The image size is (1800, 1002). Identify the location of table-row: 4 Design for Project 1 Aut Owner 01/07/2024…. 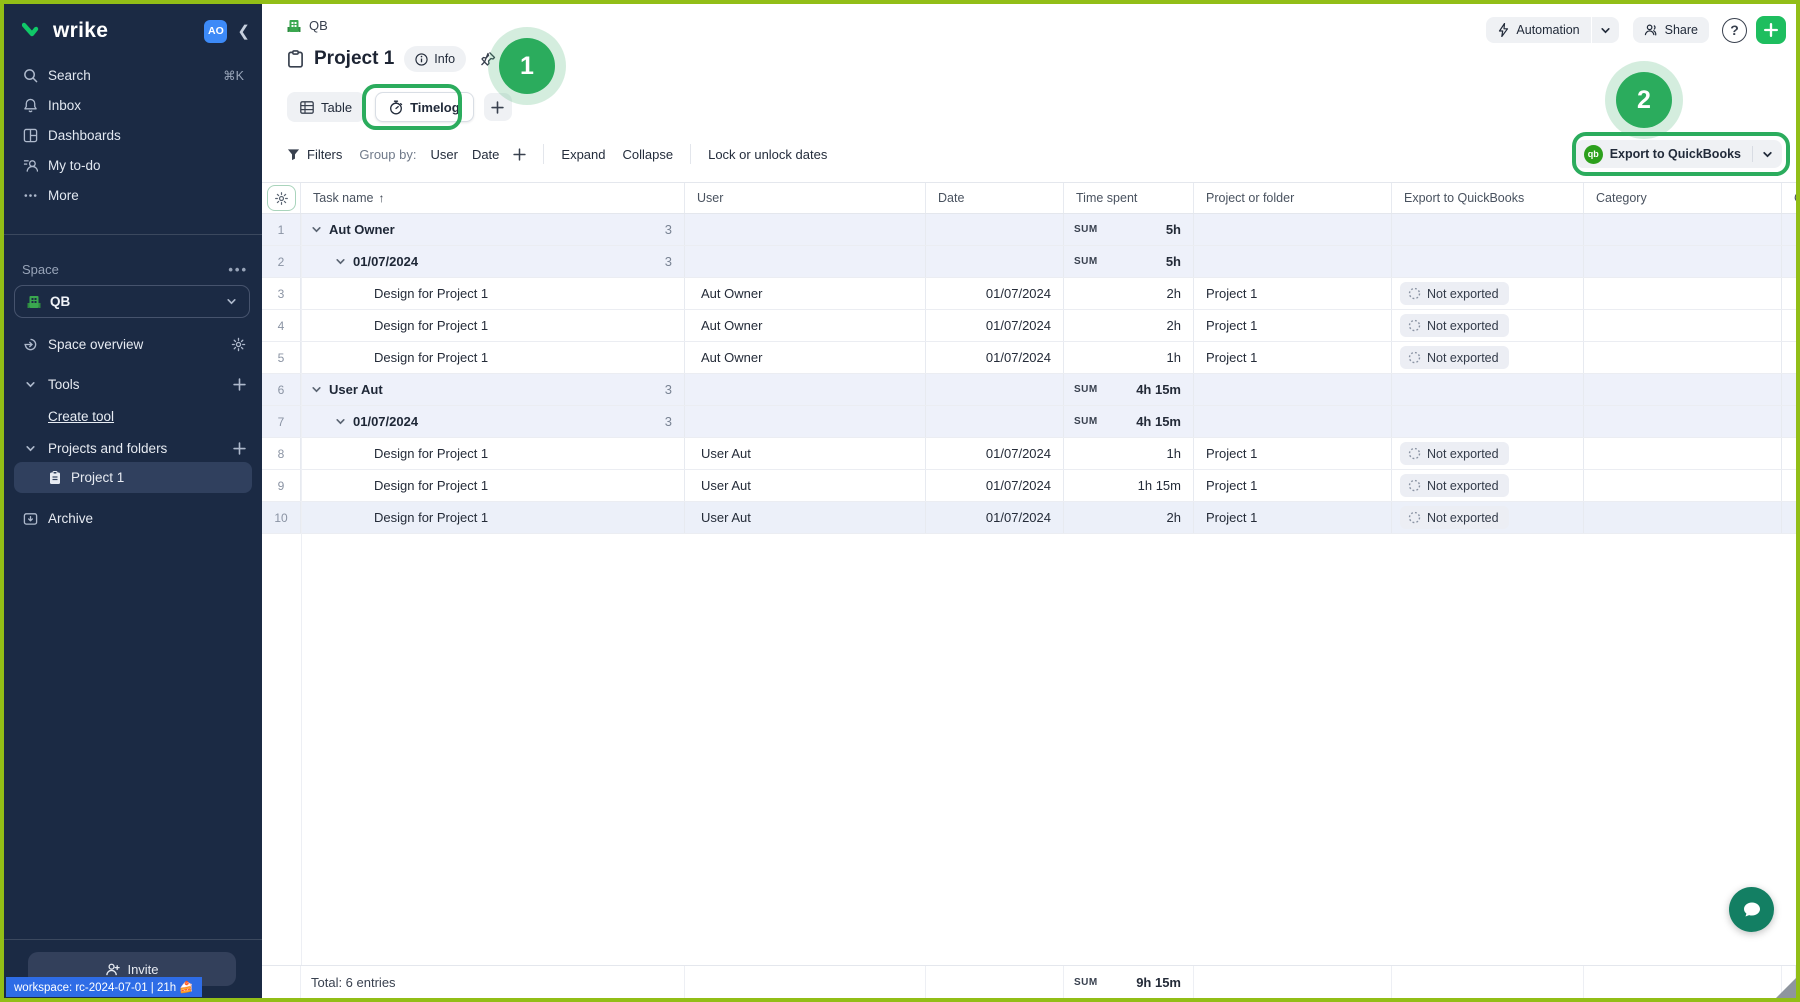
(1029, 326).